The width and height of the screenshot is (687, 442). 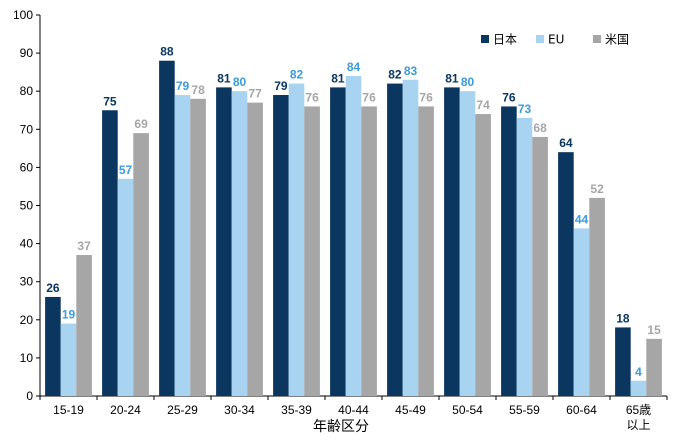 What do you see at coordinates (623, 318) in the screenshot?
I see `bar-value-label: 18` at bounding box center [623, 318].